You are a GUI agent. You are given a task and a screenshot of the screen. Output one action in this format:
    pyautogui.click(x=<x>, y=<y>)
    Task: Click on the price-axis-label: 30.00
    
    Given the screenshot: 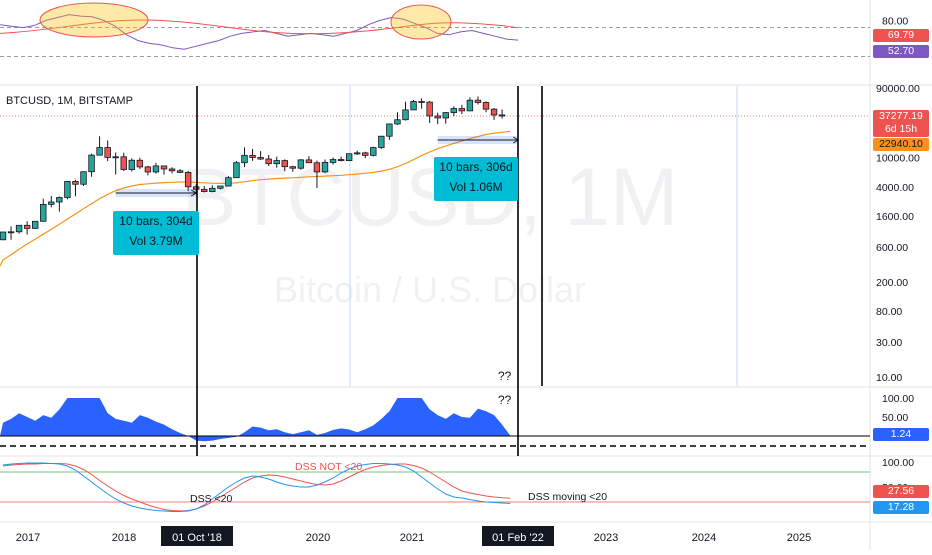 What is the action you would take?
    pyautogui.click(x=889, y=343)
    